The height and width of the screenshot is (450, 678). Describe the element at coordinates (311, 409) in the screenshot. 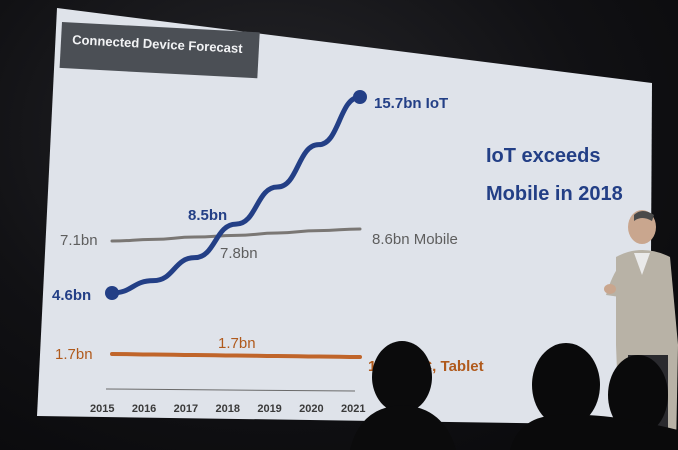

I see `x-tick-2020: 2020` at that location.